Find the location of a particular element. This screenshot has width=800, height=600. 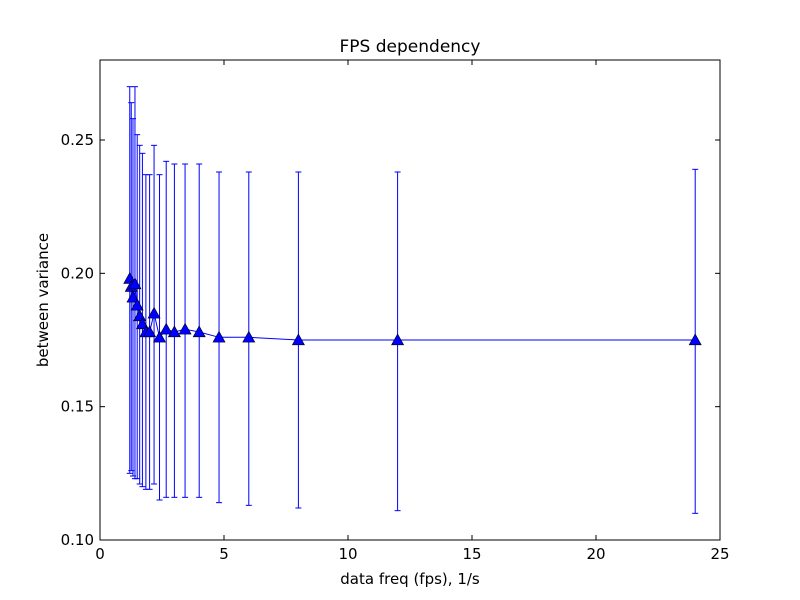

x-tick-label: 20 is located at coordinates (595, 554).